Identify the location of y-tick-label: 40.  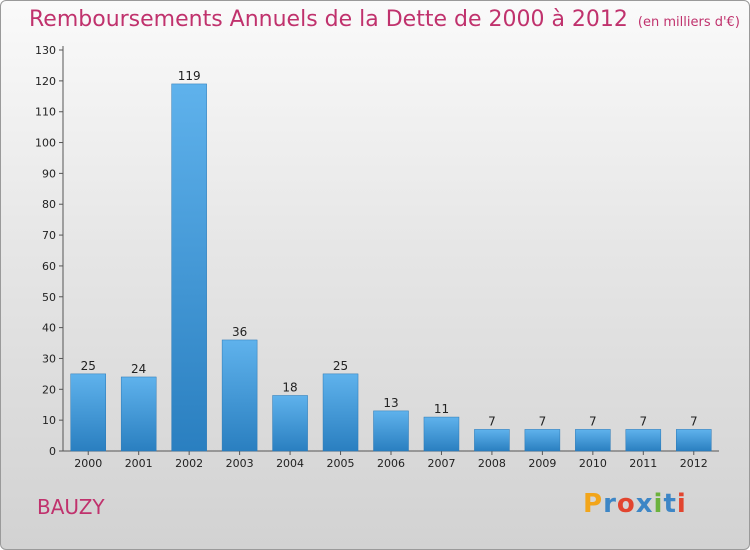
(49, 328).